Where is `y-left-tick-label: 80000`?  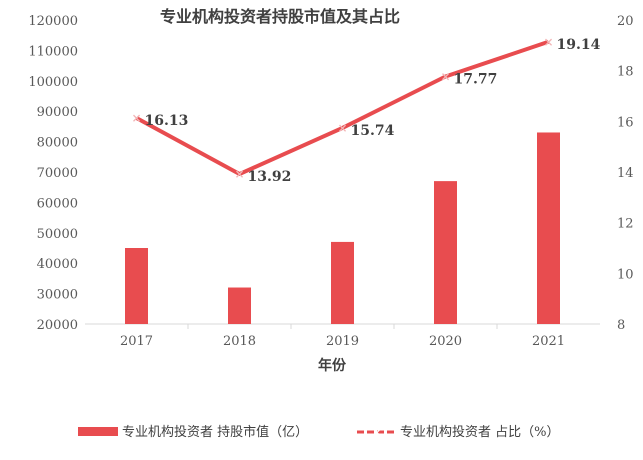 y-left-tick-label: 80000 is located at coordinates (57, 143).